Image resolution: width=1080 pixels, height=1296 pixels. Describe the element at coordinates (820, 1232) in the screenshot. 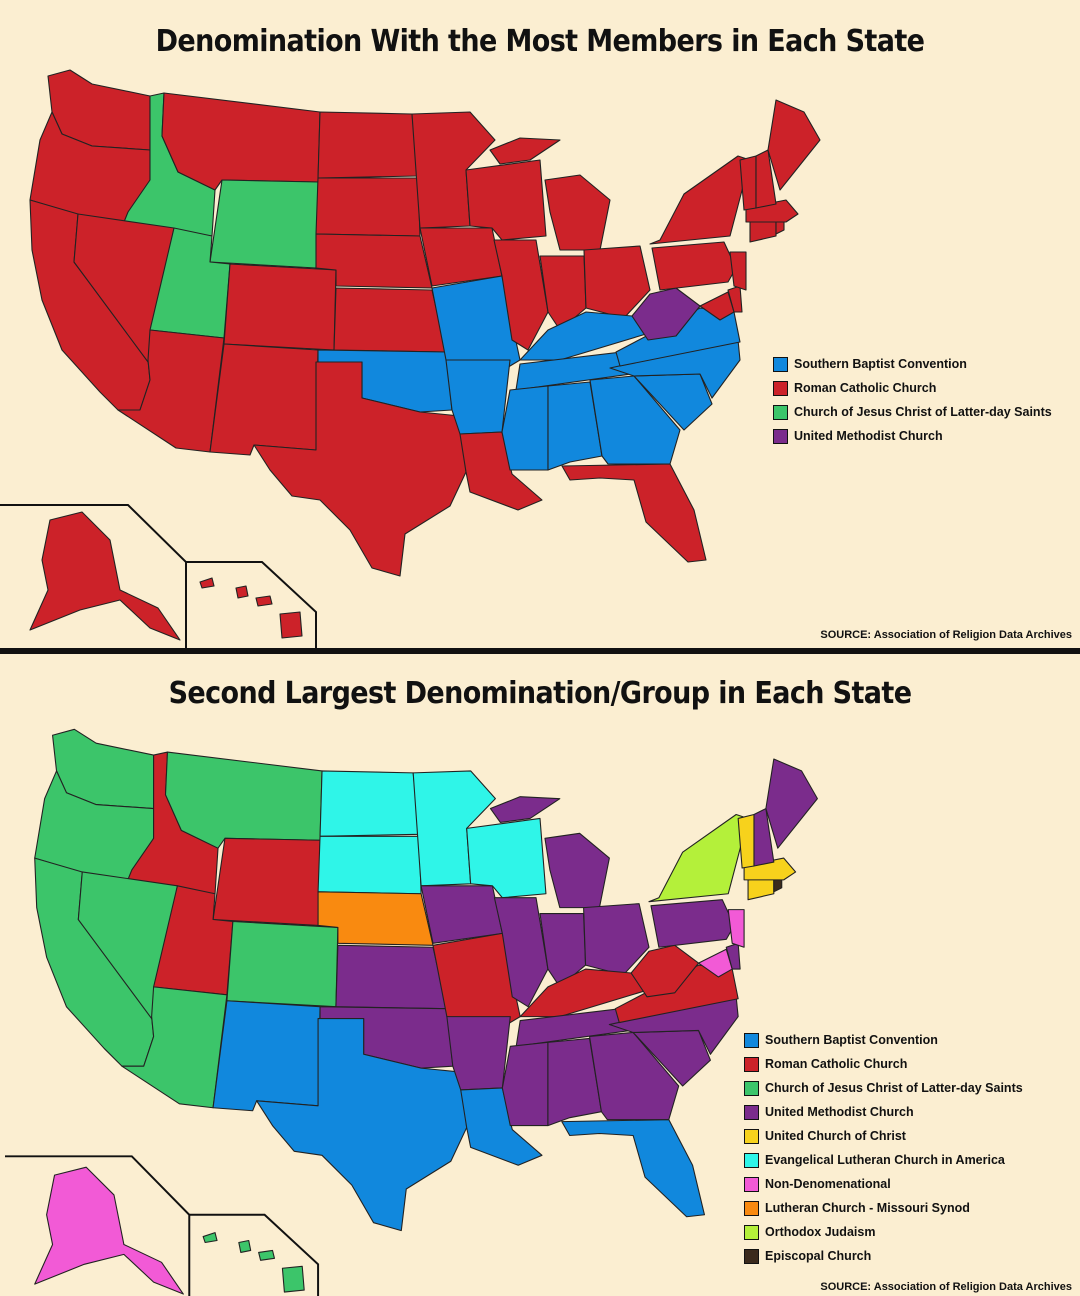

I see `legend-label: Orthodox Judaism` at that location.